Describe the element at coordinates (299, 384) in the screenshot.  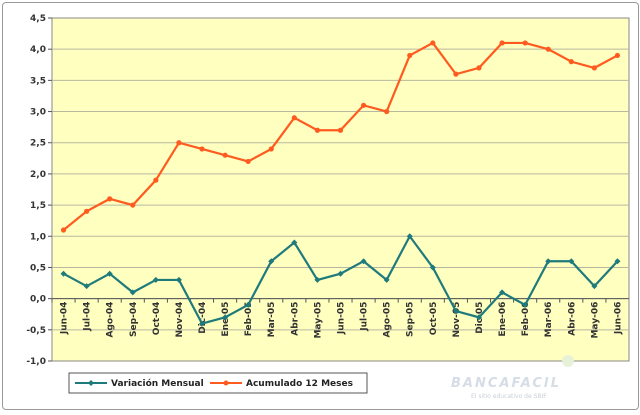
I see `legend-label-acumulado: Acumulado 12 Meses` at that location.